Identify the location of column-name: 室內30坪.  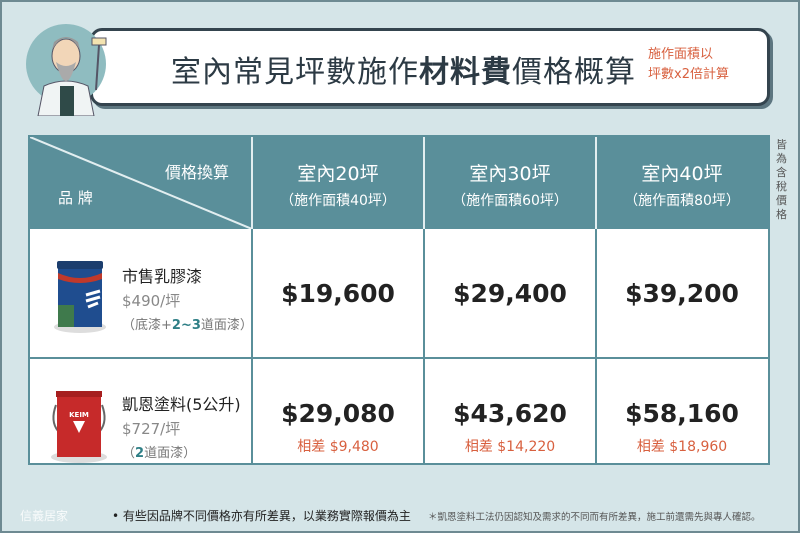
(510, 174).